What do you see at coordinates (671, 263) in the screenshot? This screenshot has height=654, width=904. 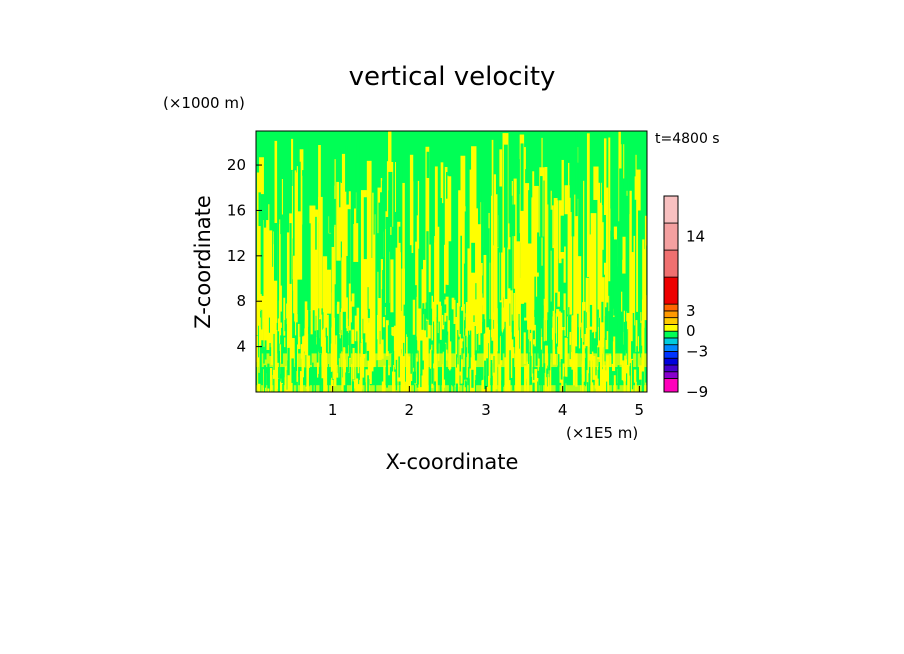 I see `colorbar-band` at bounding box center [671, 263].